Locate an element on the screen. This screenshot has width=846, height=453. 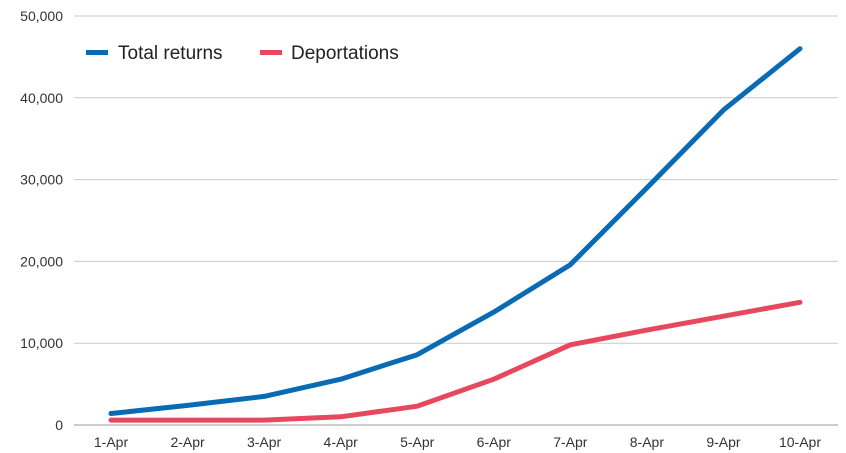
y-tick-label: 40,000 is located at coordinates (41, 98).